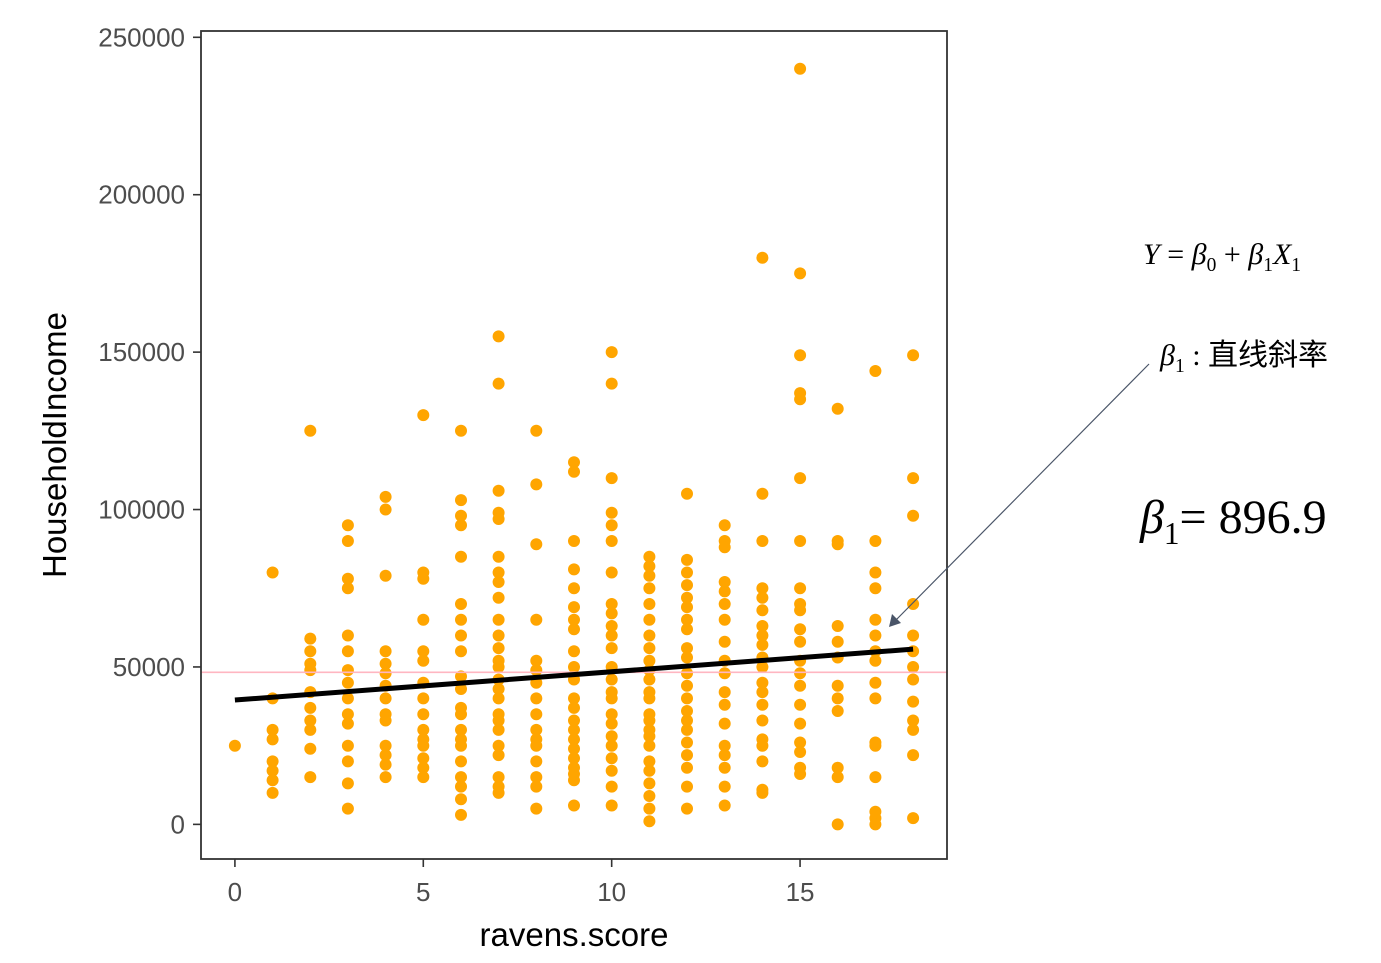 The height and width of the screenshot is (963, 1381). I want to click on slope-label: β1 : 直线斜率, so click(1244, 353).